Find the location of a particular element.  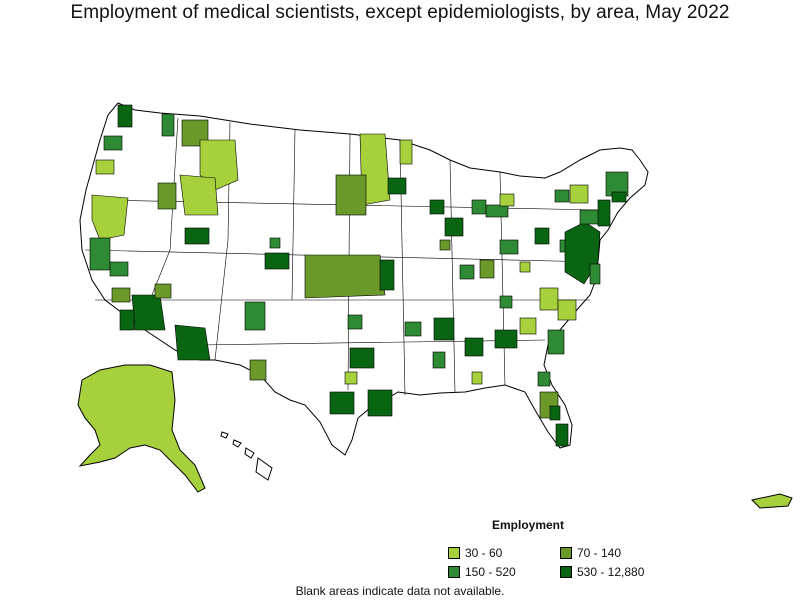

legend-item-4: 530 - 12,880 is located at coordinates (620, 572).